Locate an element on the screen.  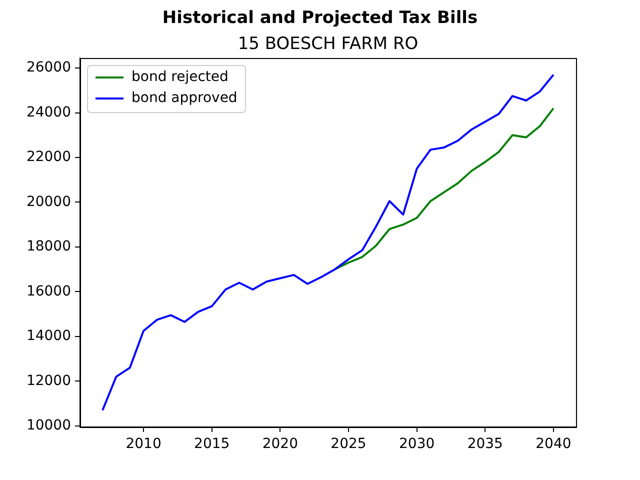
x-tick-label: 2020 is located at coordinates (280, 444).